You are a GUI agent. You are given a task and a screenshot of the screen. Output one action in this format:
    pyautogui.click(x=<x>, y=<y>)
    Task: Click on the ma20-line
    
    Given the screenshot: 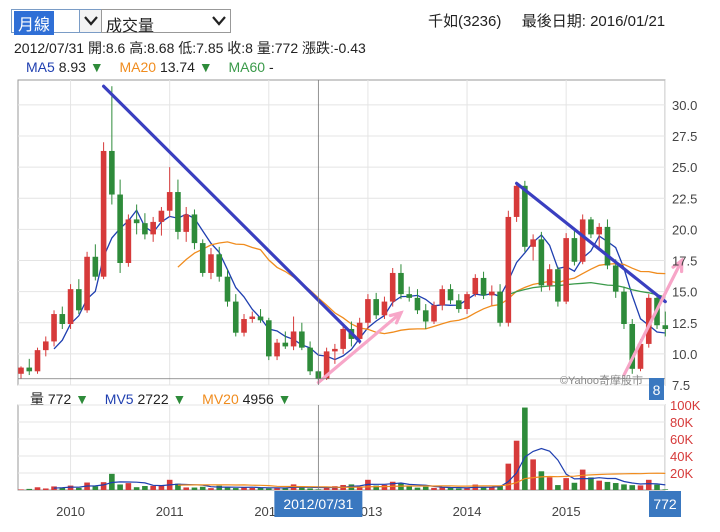 What is the action you would take?
    pyautogui.click(x=421, y=288)
    